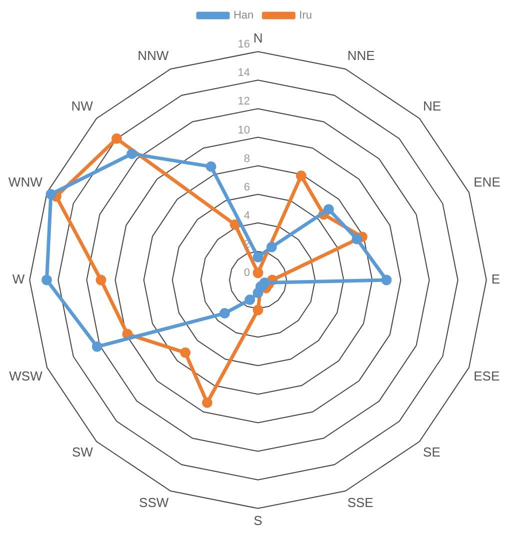 The width and height of the screenshot is (510, 534). I want to click on y-tick-label: 16, so click(244, 44).